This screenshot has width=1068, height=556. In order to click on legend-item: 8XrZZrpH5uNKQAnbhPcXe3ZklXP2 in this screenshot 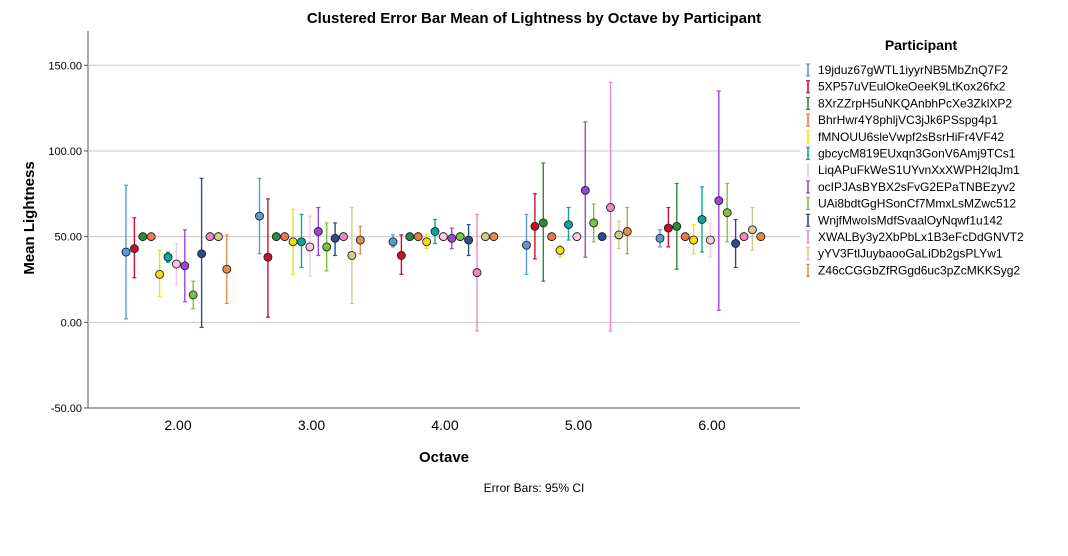, I will do `click(909, 103)`.